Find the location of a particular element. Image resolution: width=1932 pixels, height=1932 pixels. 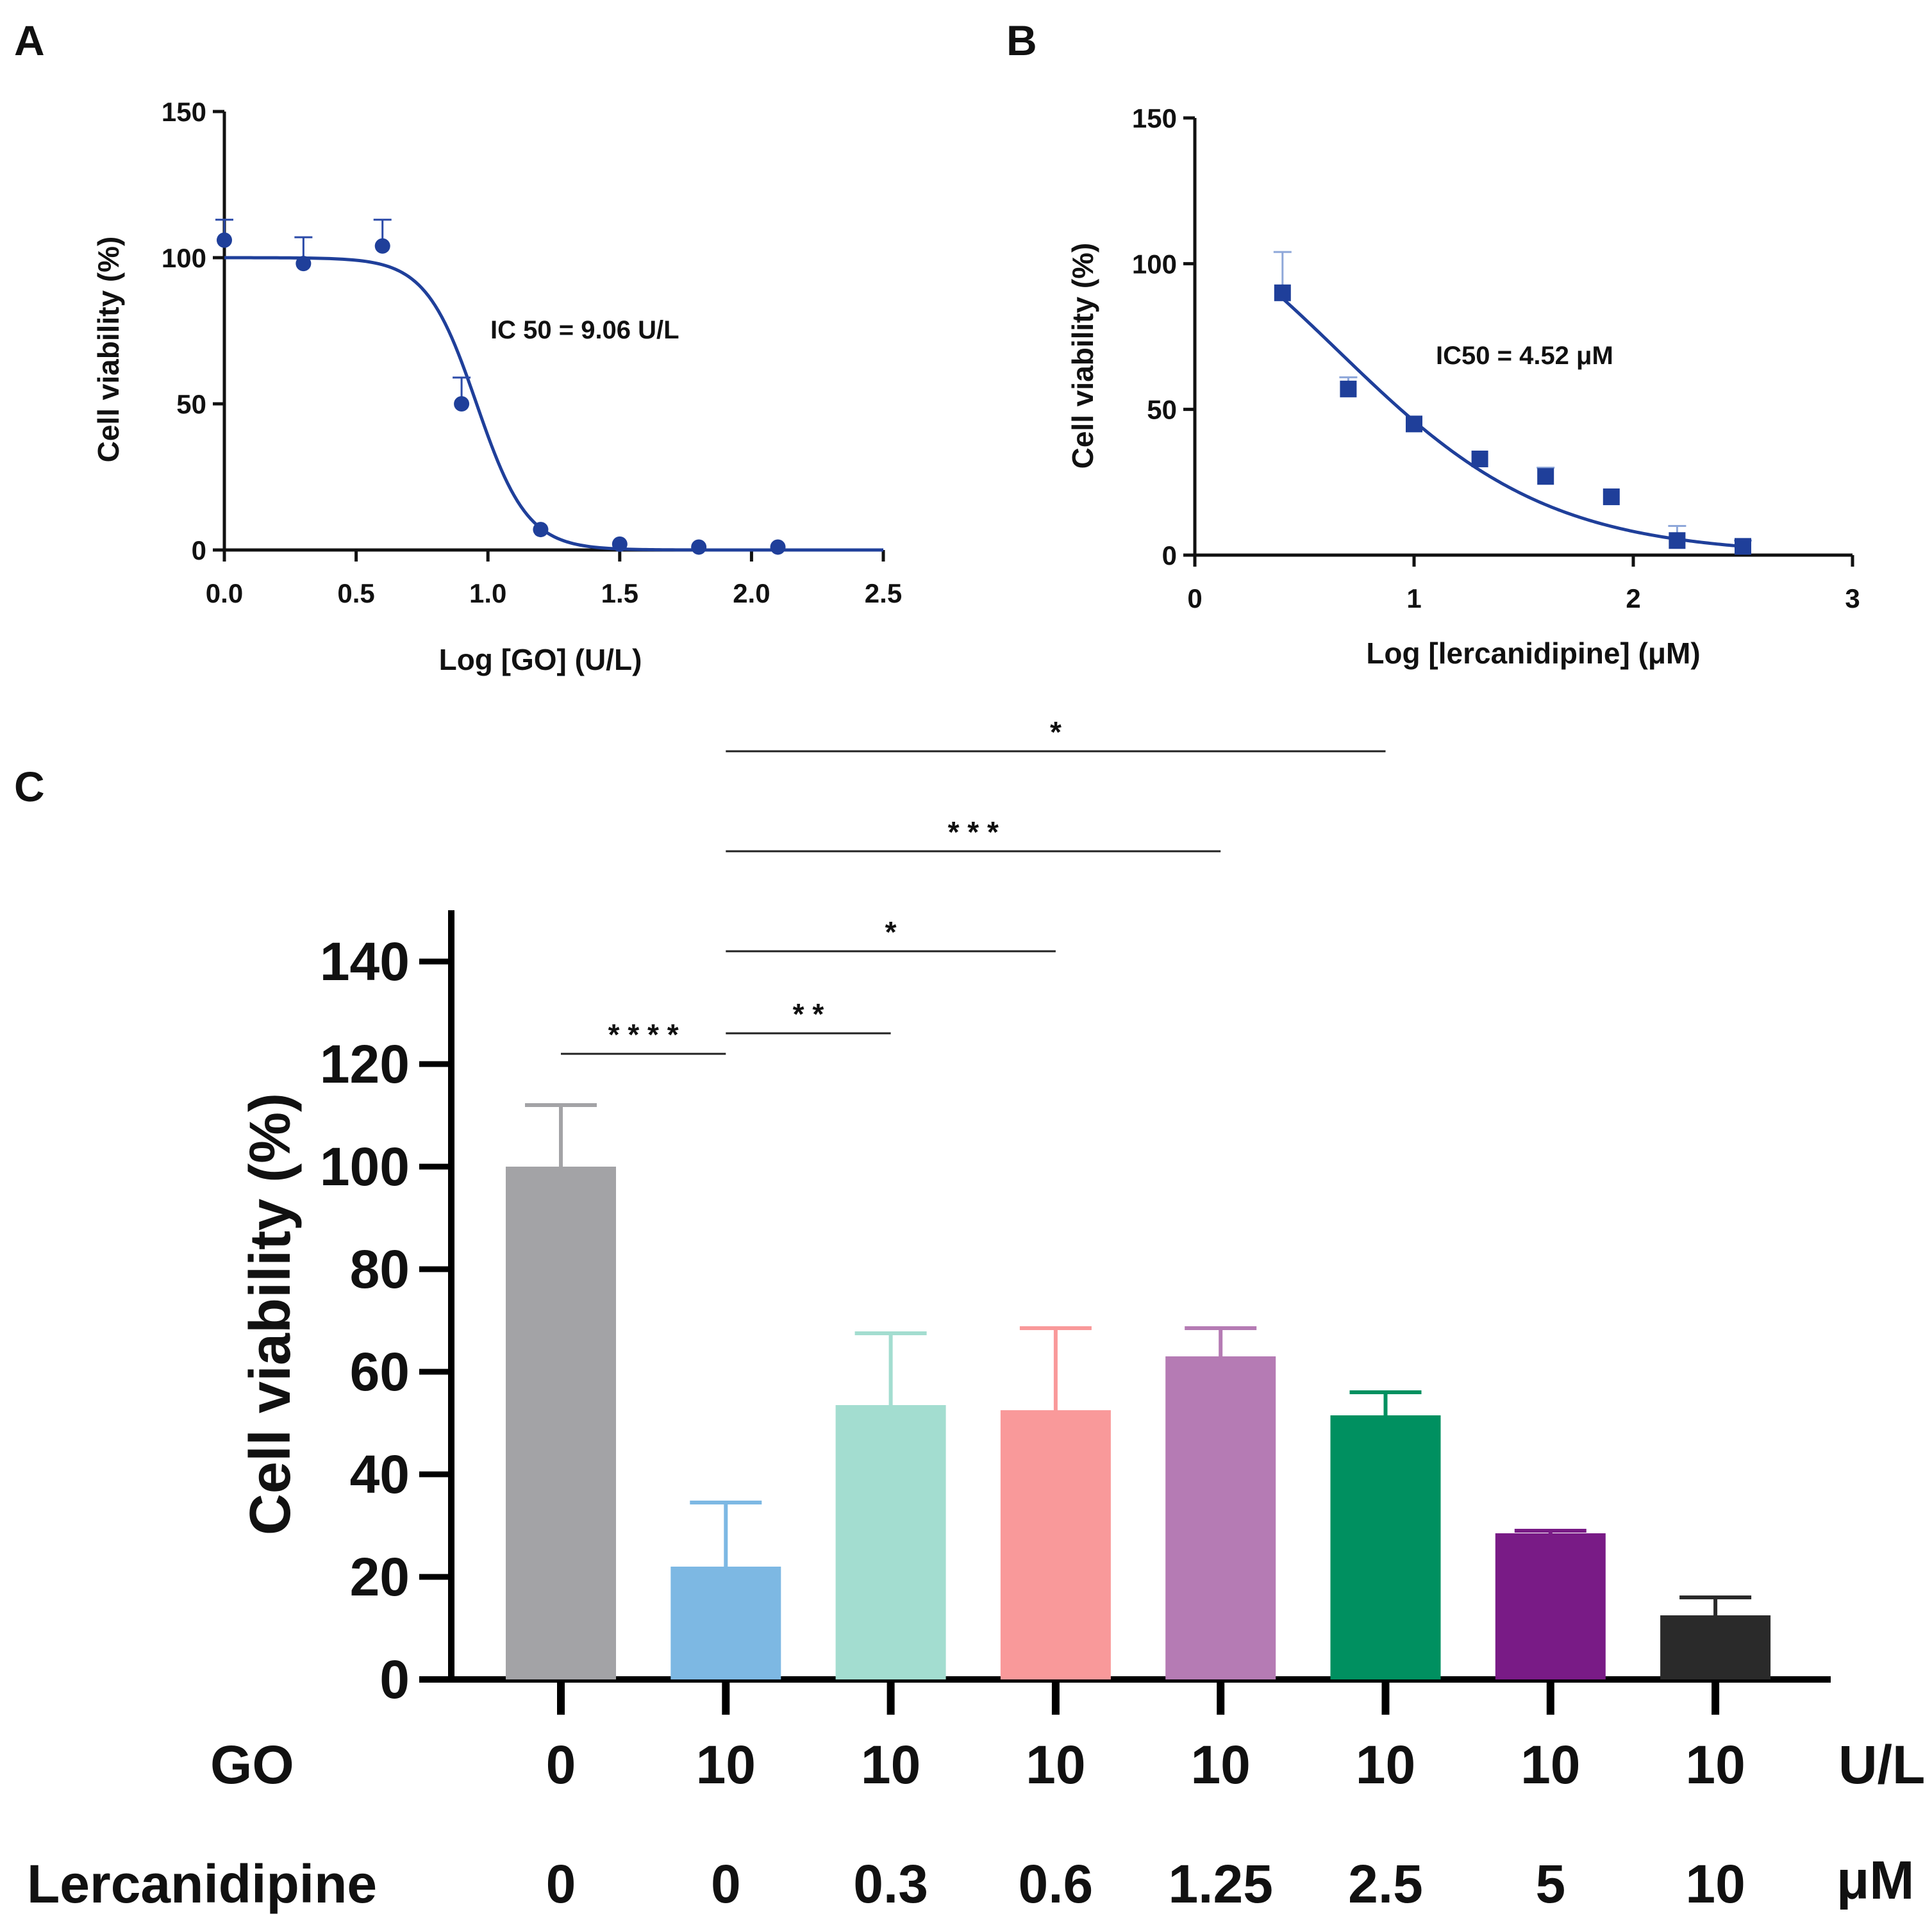

panel-b-plot is located at coordinates (1523, 338).